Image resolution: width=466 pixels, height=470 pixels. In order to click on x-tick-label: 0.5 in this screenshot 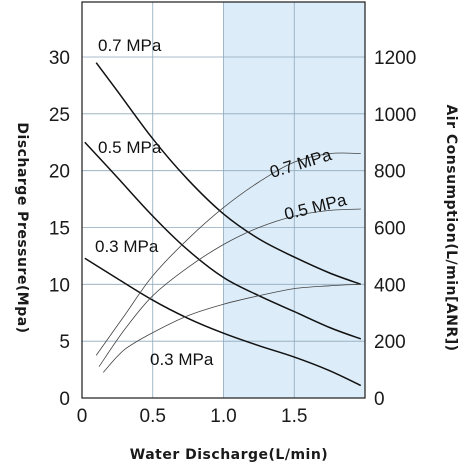, I will do `click(153, 416)`.